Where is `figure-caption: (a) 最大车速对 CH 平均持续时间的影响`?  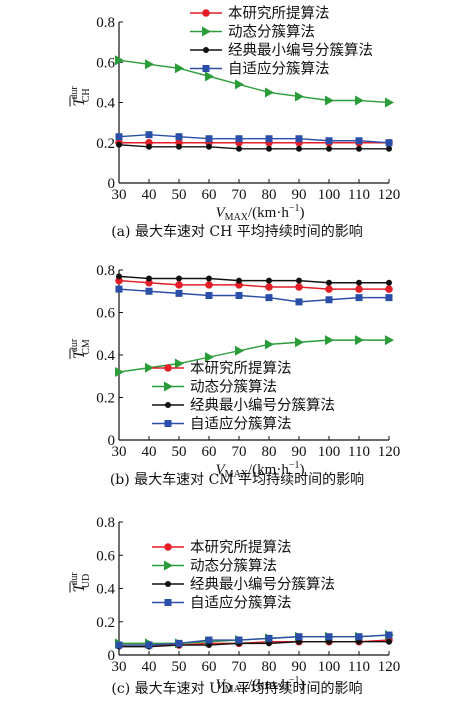
figure-caption: (a) 最大车速对 CH 平均持续时间的影响 is located at coordinates (237, 231).